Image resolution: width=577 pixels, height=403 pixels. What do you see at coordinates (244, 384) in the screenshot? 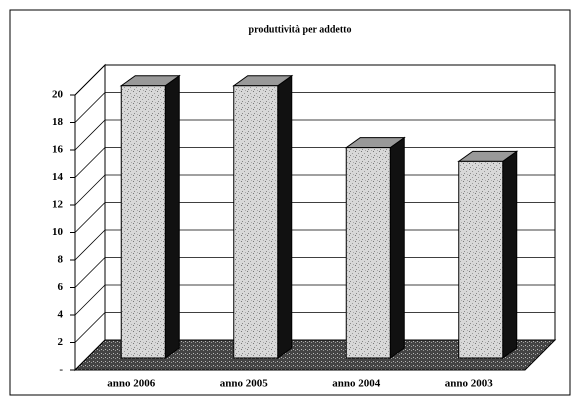
I see `x-tick-label: anno 2005` at bounding box center [244, 384].